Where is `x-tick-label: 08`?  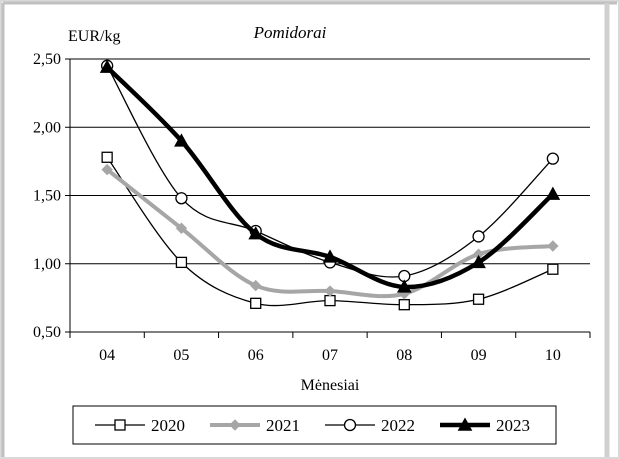
x-tick-label: 08 is located at coordinates (404, 355).